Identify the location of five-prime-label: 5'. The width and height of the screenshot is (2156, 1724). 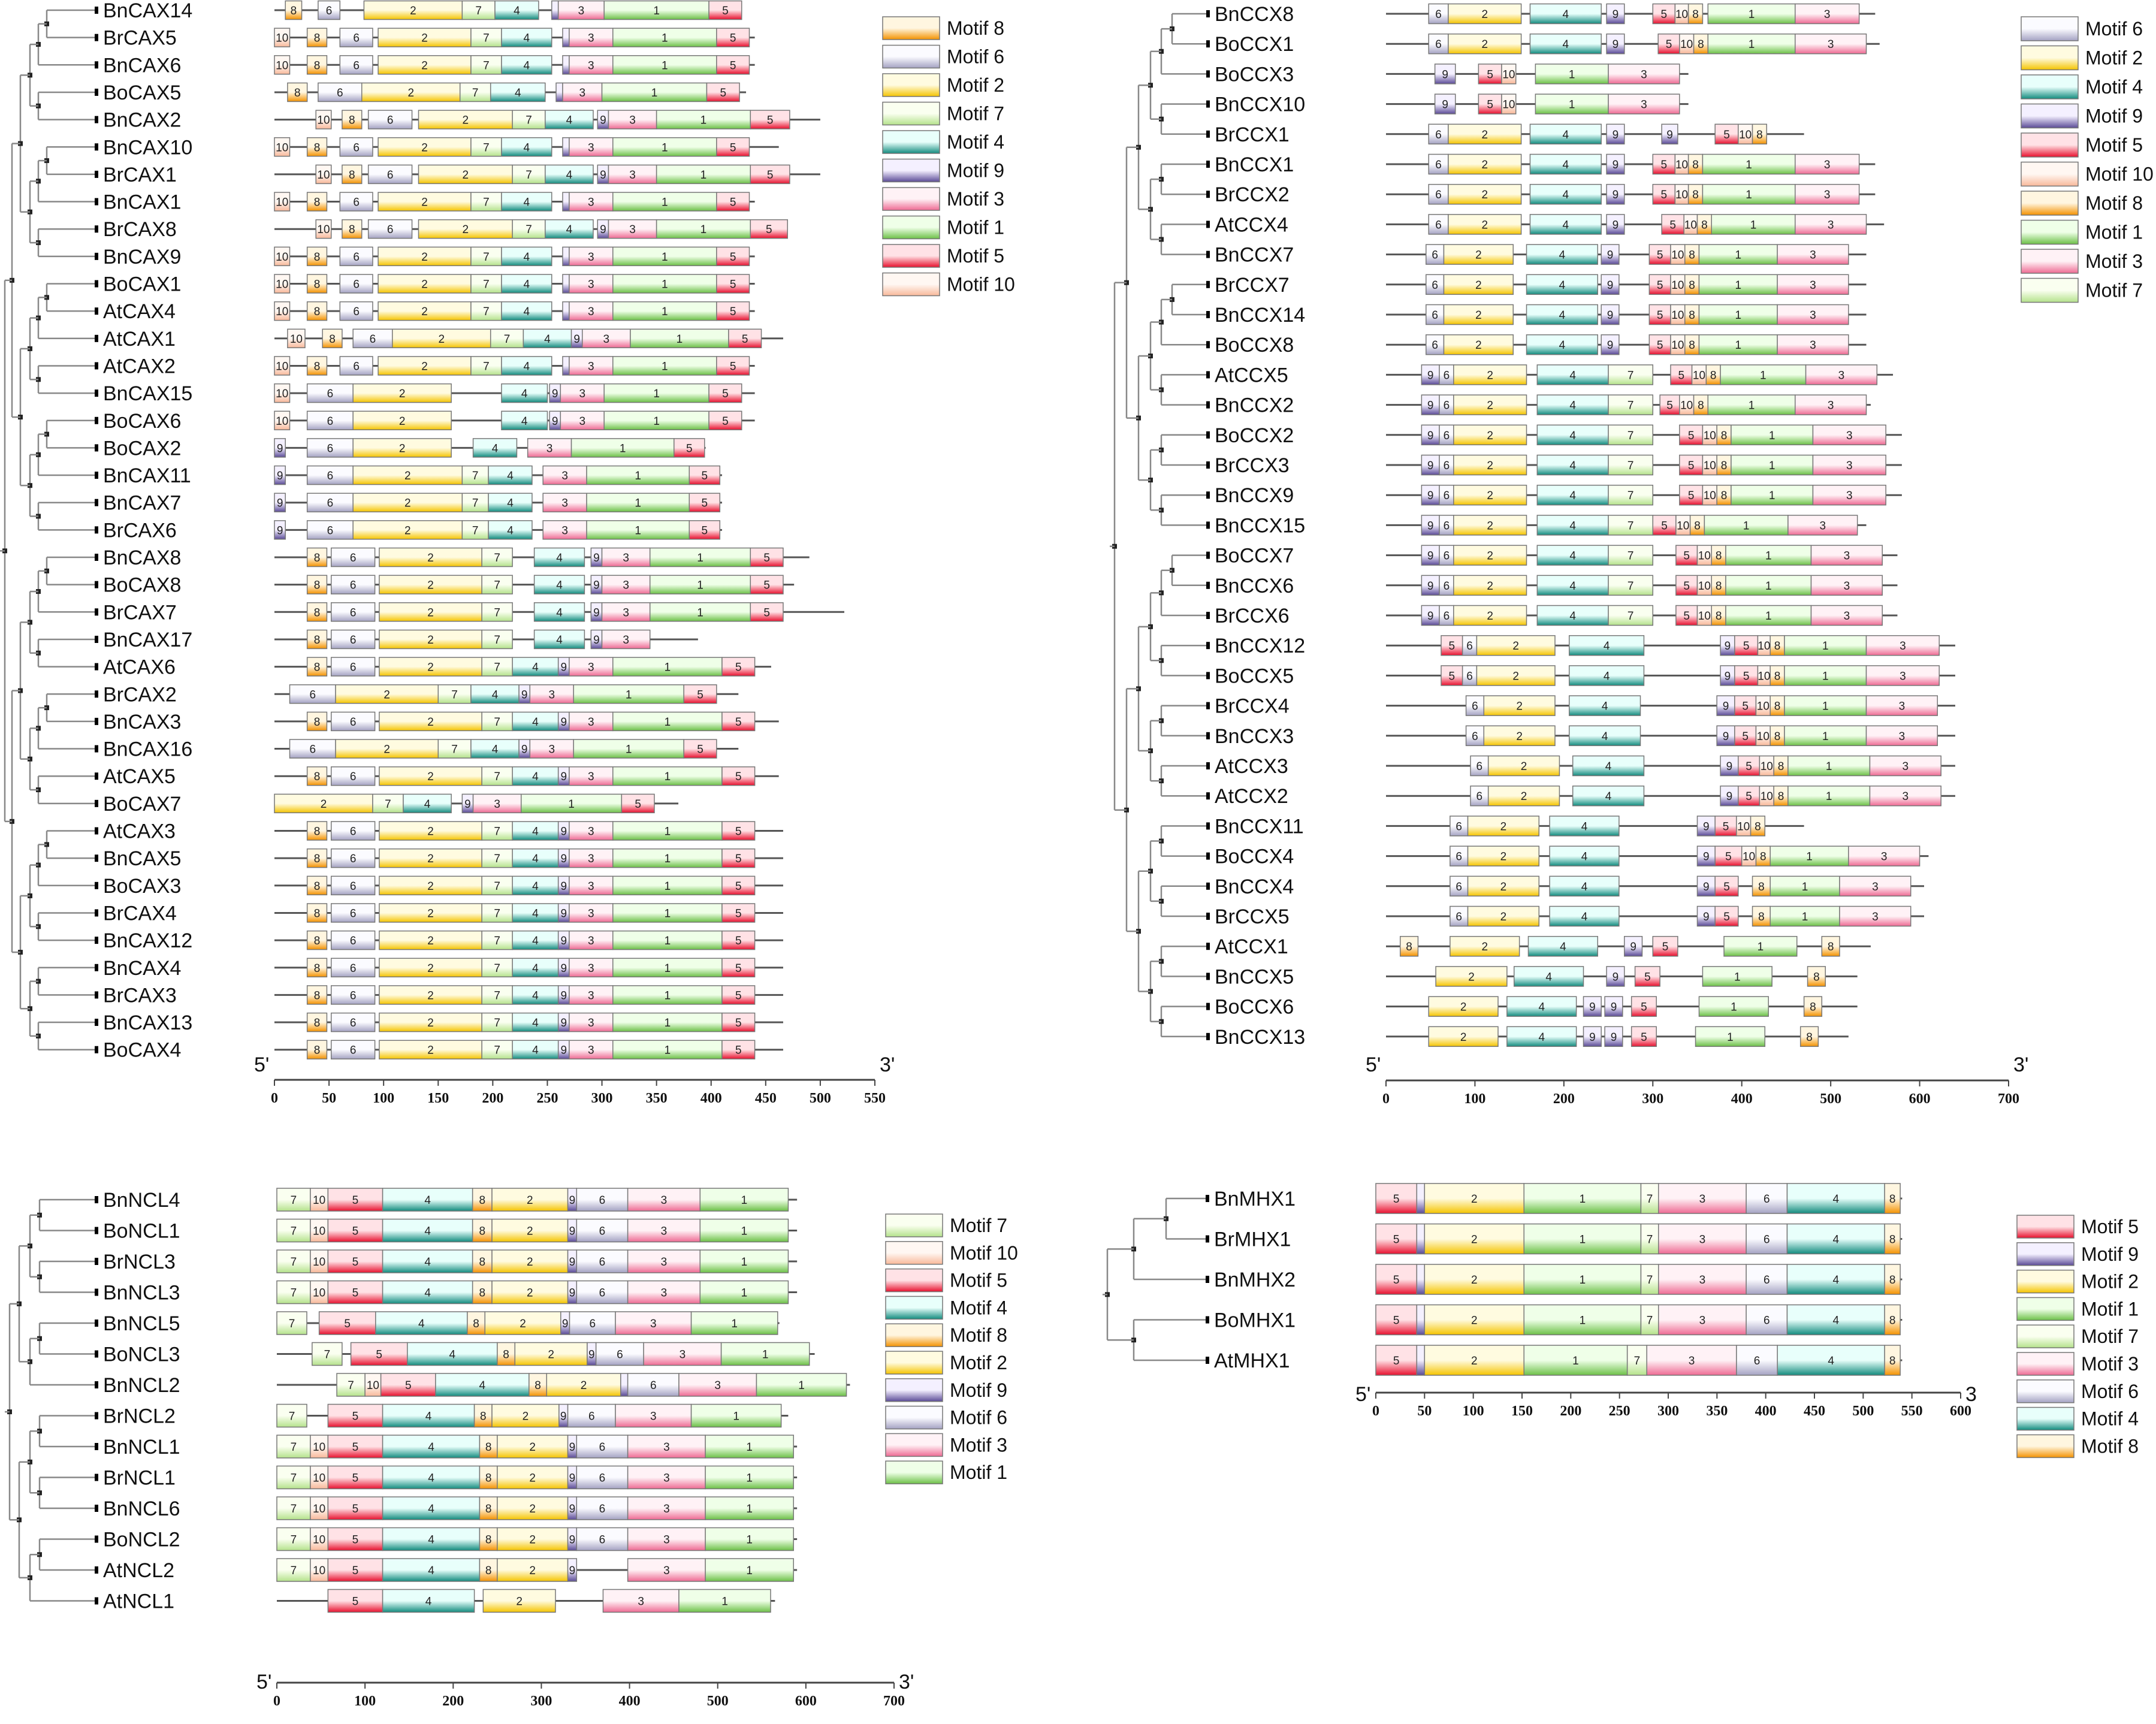
(1373, 1064).